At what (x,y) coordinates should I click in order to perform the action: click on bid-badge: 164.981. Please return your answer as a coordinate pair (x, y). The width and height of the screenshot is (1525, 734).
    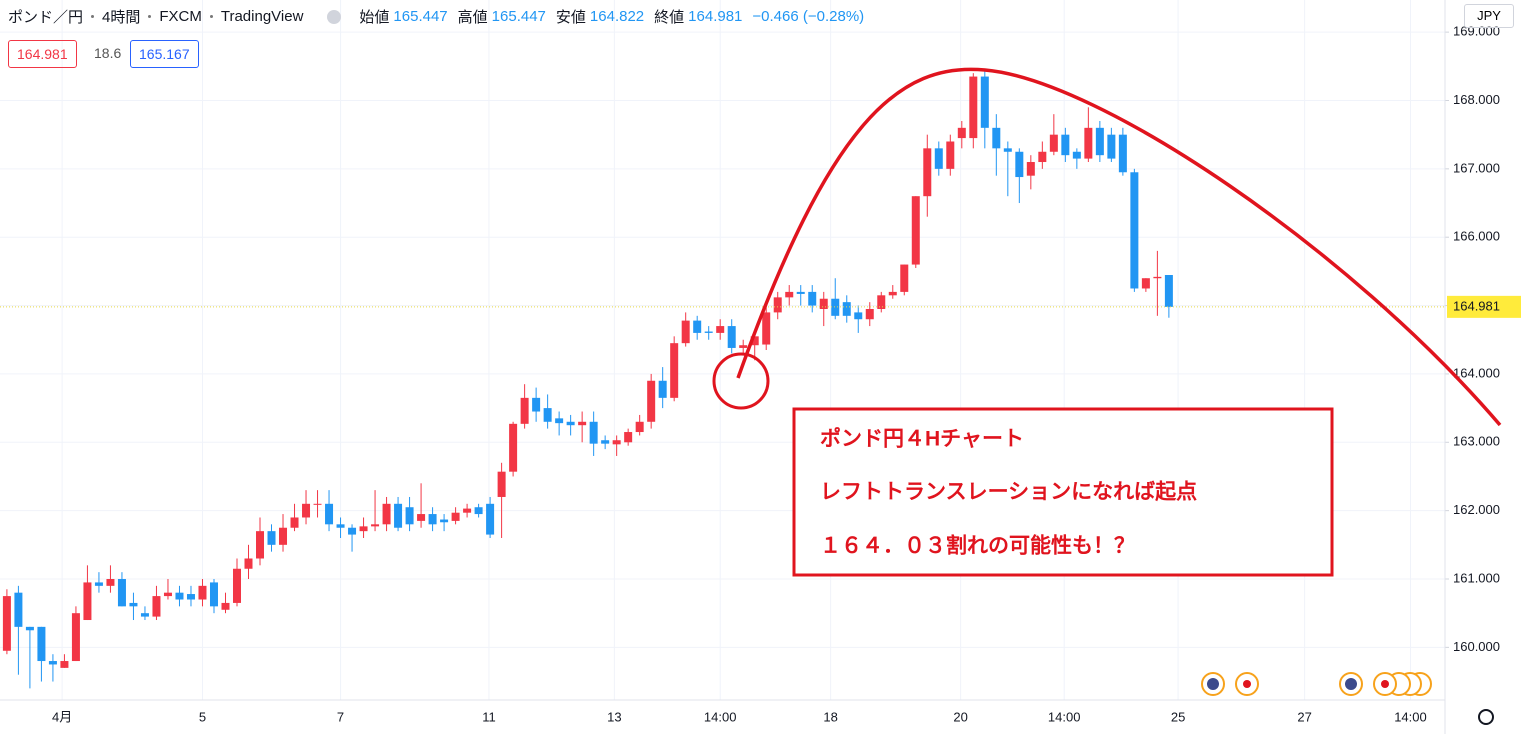
    Looking at the image, I should click on (42, 54).